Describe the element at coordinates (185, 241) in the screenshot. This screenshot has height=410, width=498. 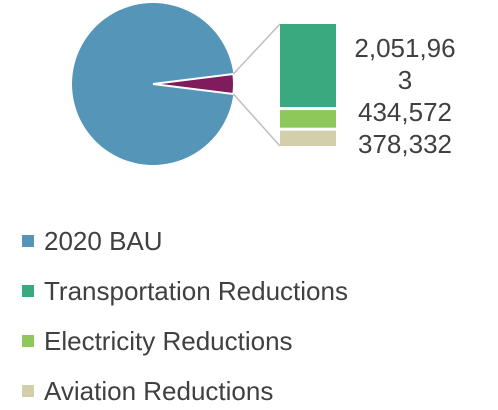
I see `legend-item: 2020 BAU` at that location.